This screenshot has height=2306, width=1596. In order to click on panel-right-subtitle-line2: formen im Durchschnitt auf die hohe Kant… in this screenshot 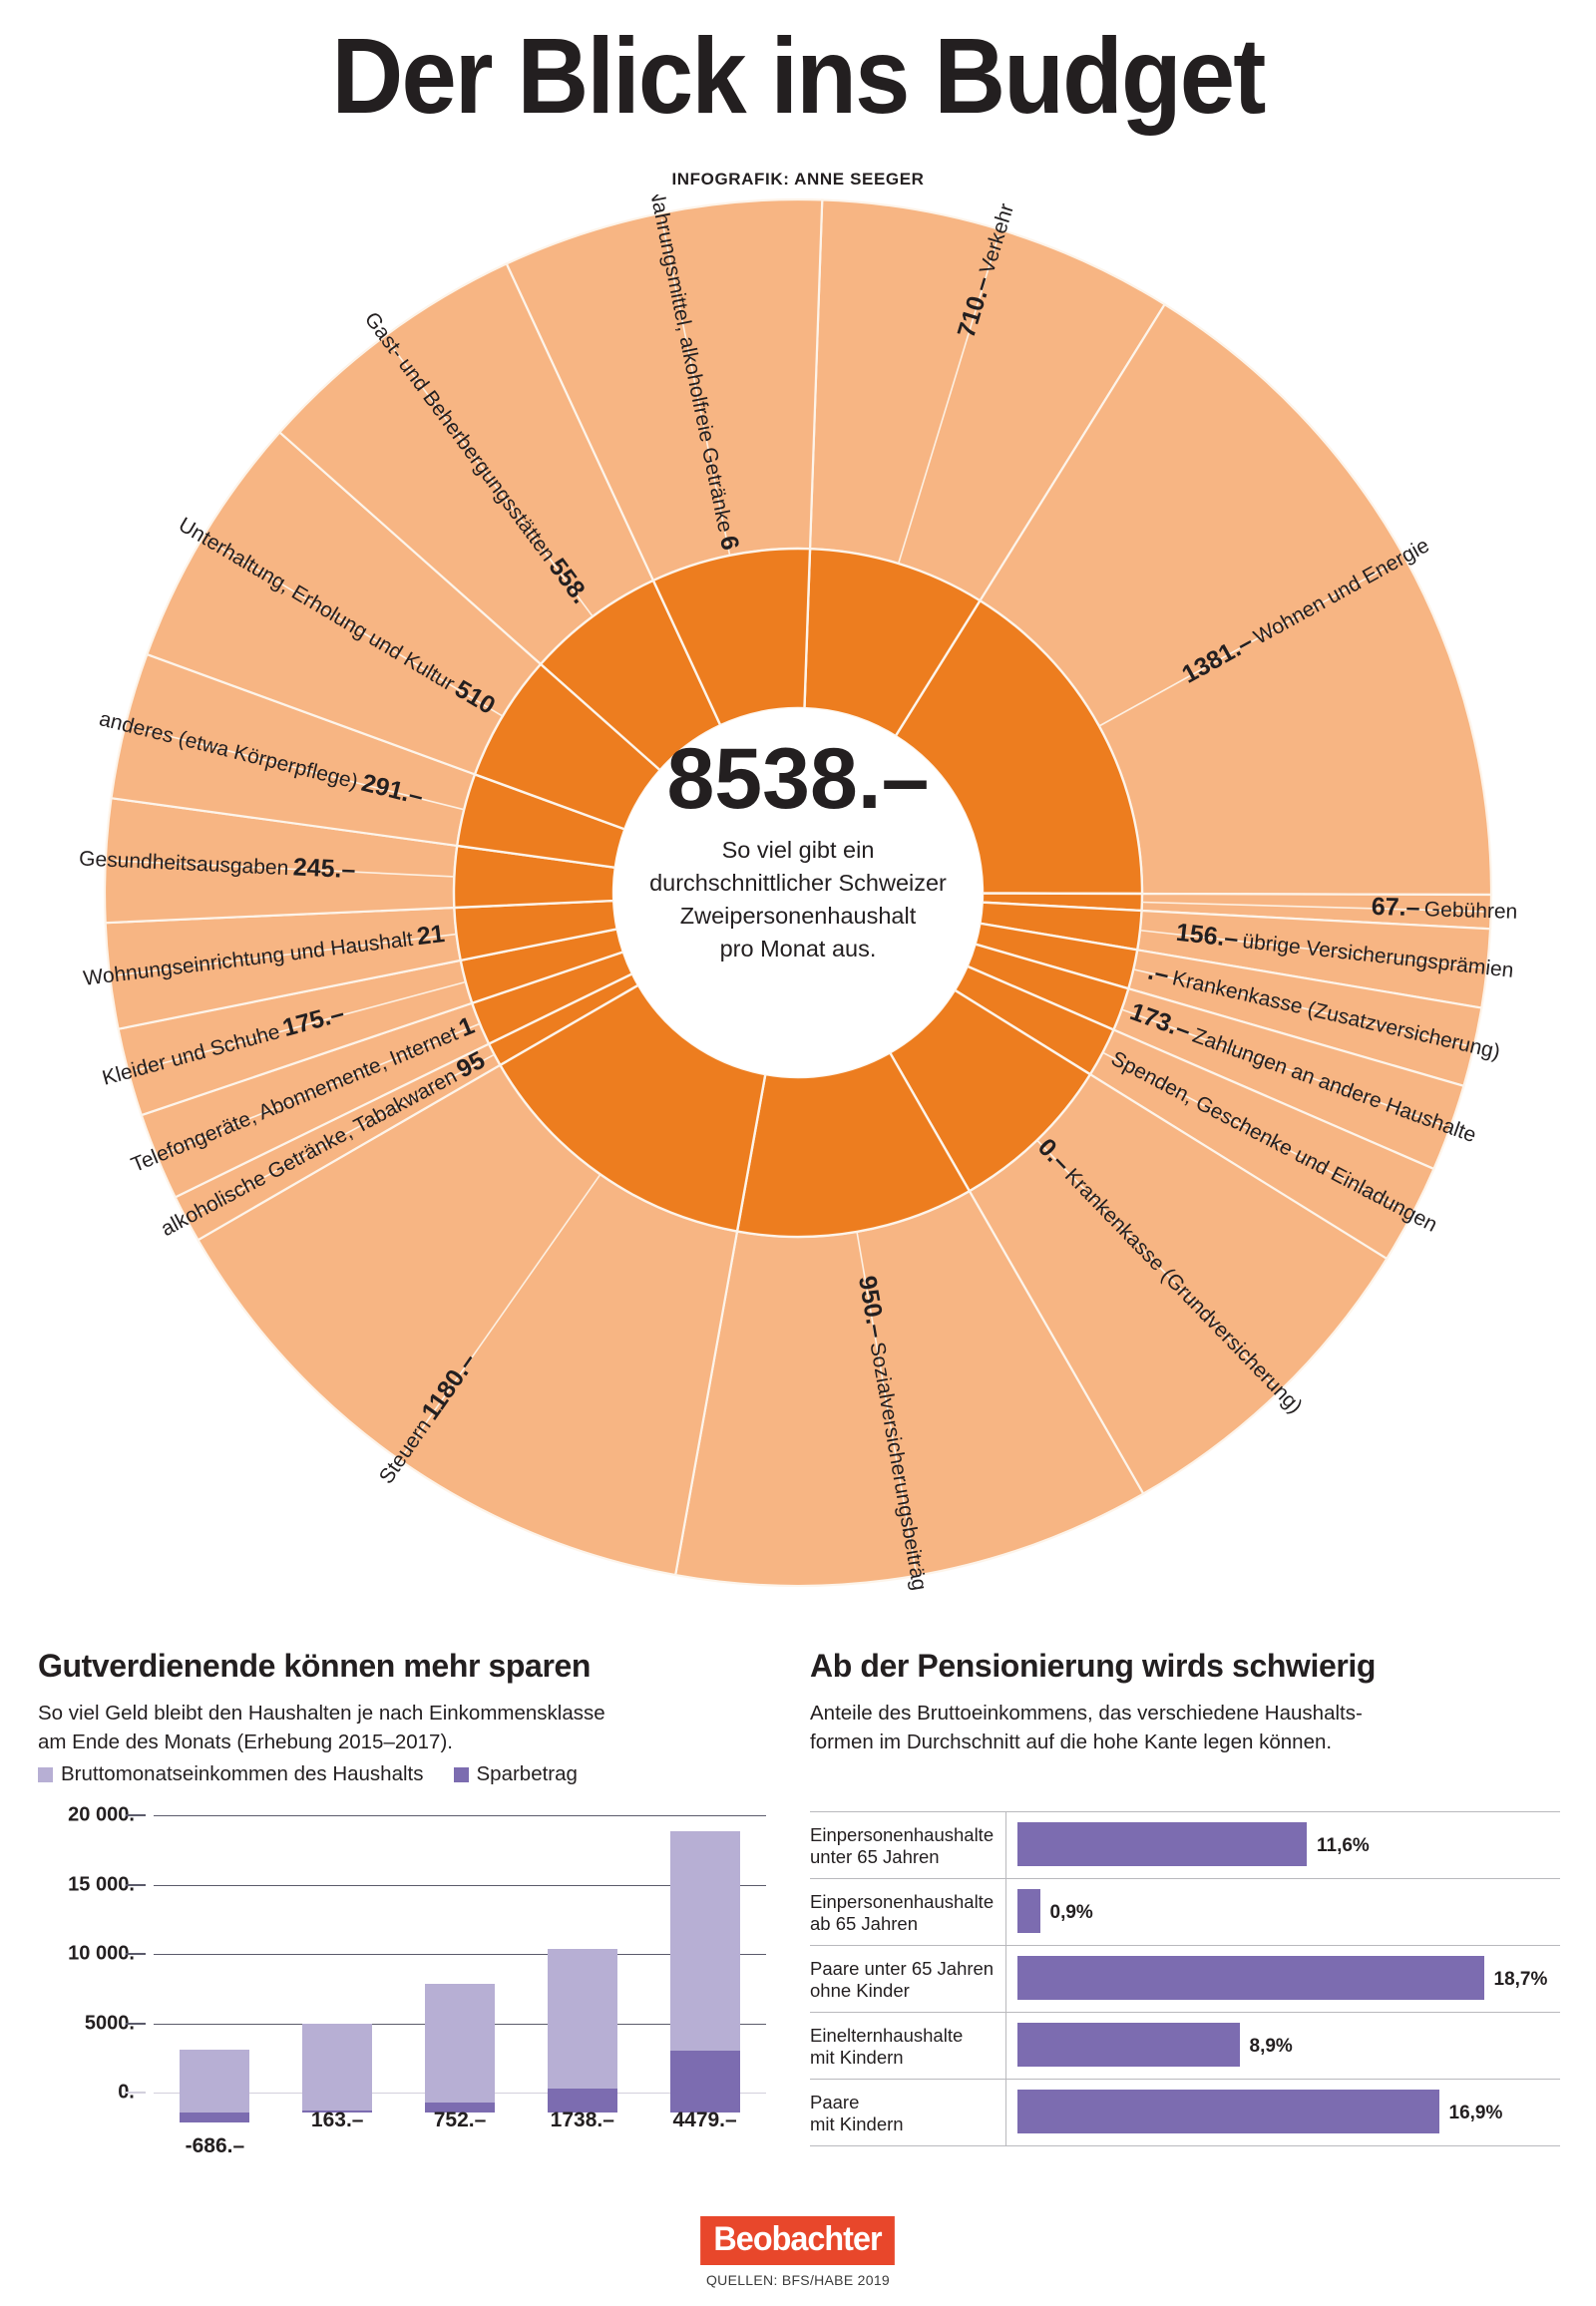, I will do `click(1071, 1742)`.